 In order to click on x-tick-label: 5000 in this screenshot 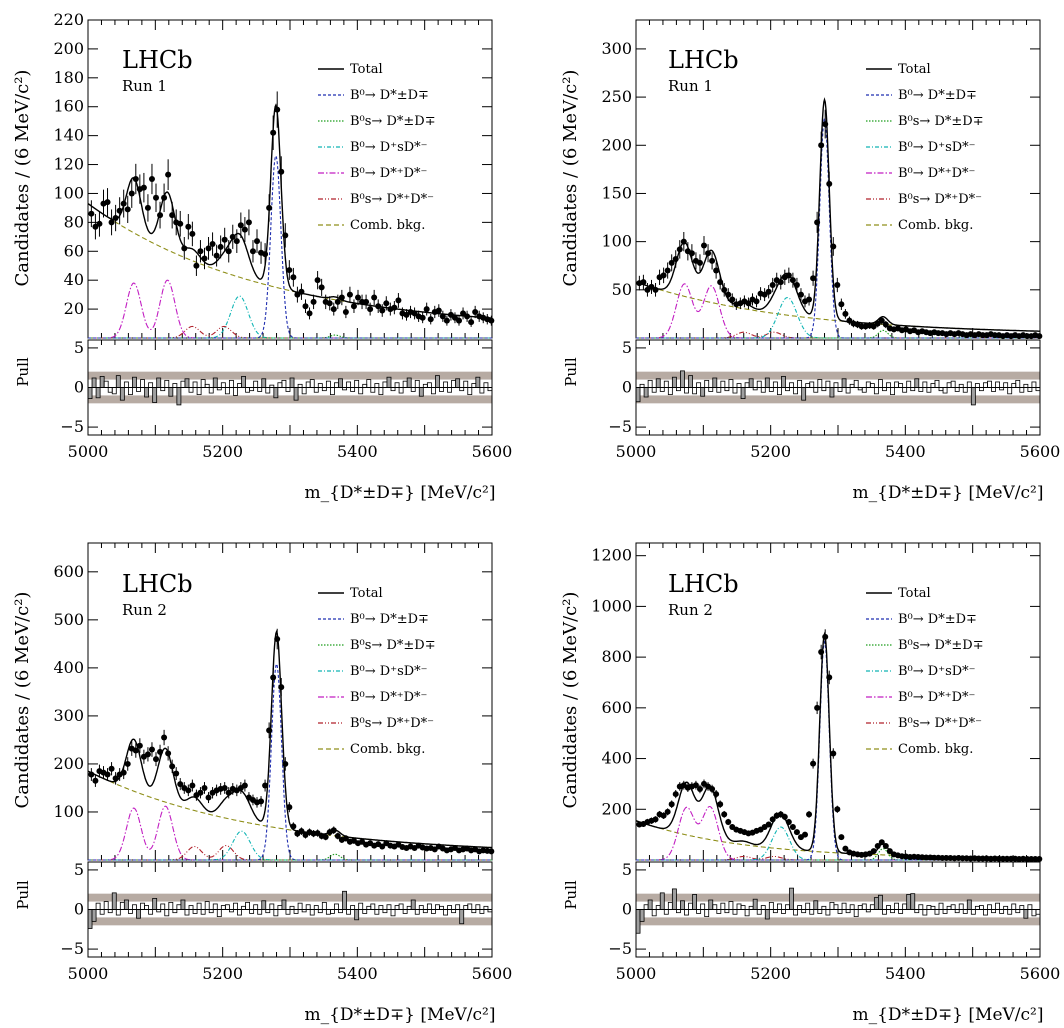, I will do `click(636, 973)`.